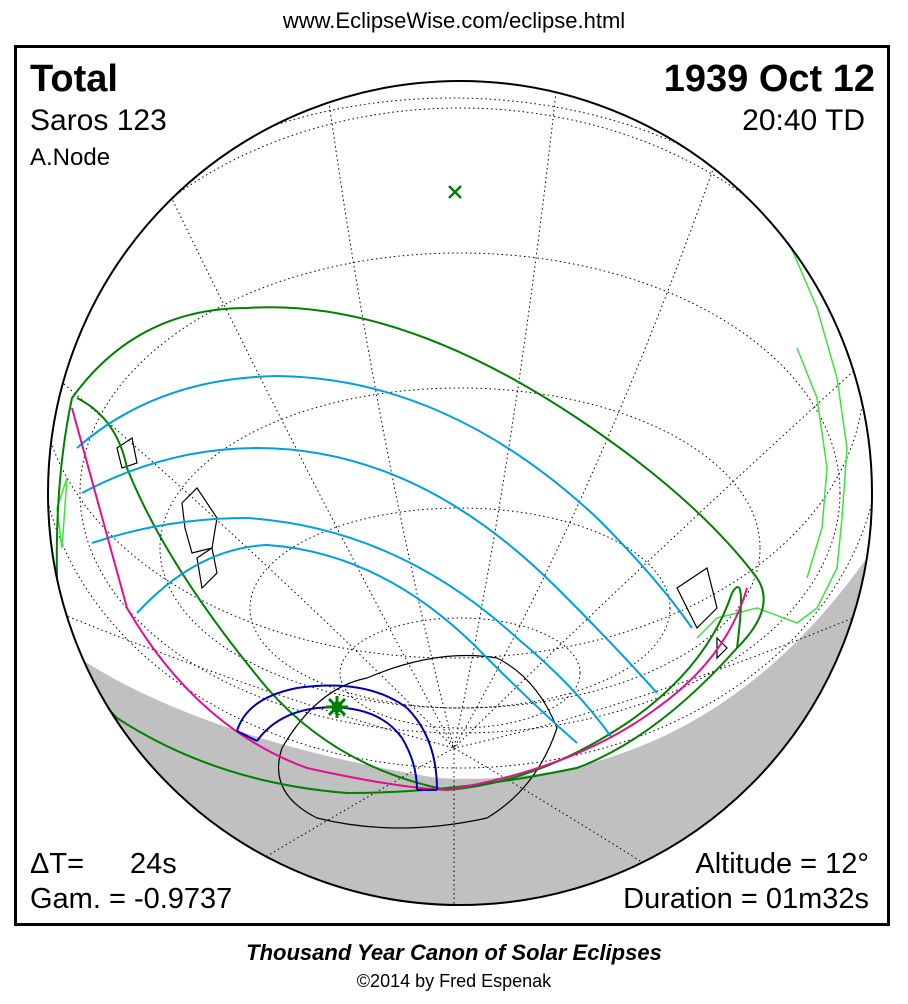  I want to click on umbra-path, so click(337, 737).